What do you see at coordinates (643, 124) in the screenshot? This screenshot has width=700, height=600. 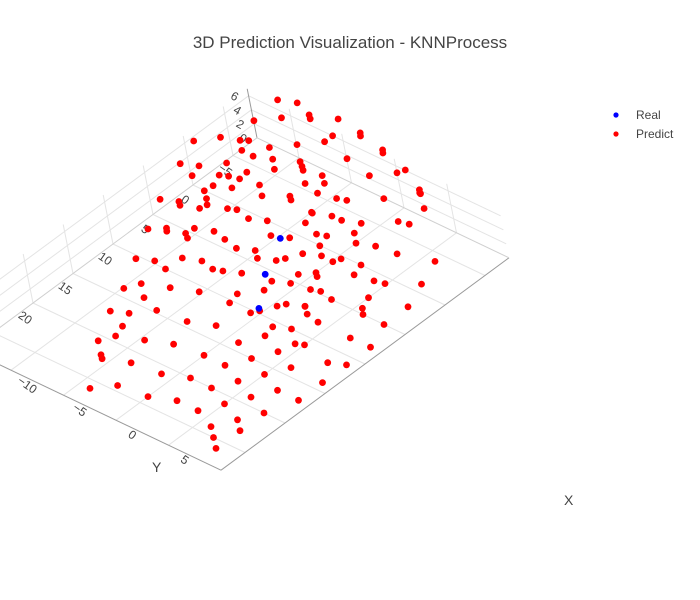 I see `legend: Real Predict` at bounding box center [643, 124].